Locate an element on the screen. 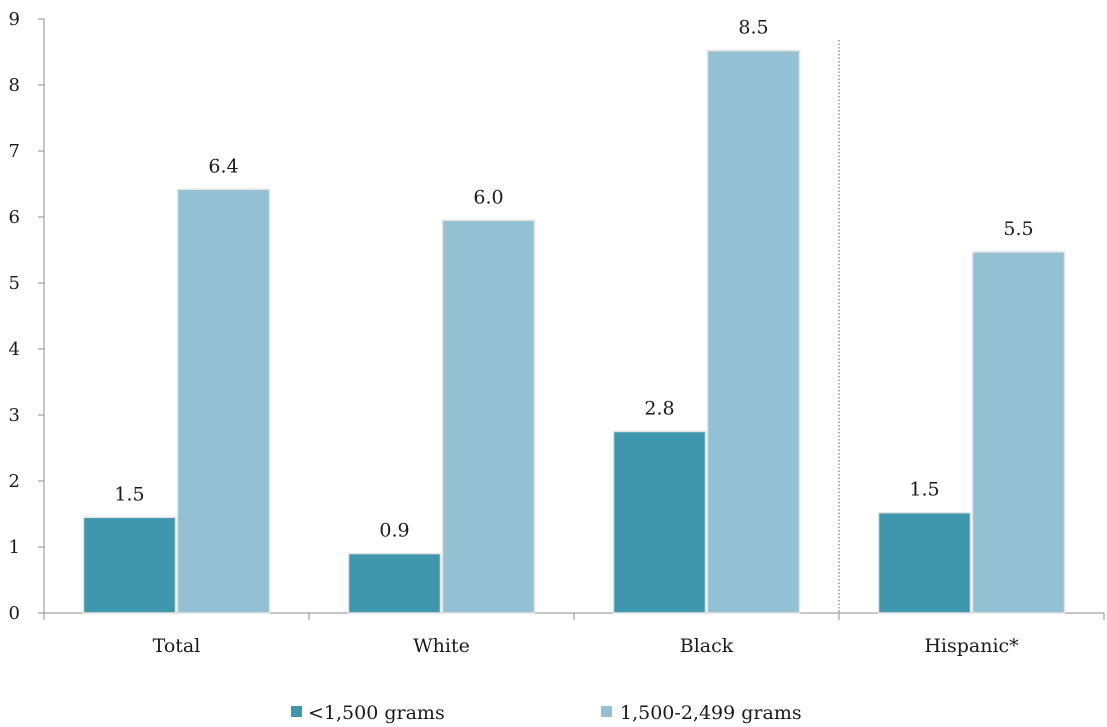 This screenshot has height=727, width=1107. legend: <1,500 grams 1,500-2,499 grams is located at coordinates (546, 713).